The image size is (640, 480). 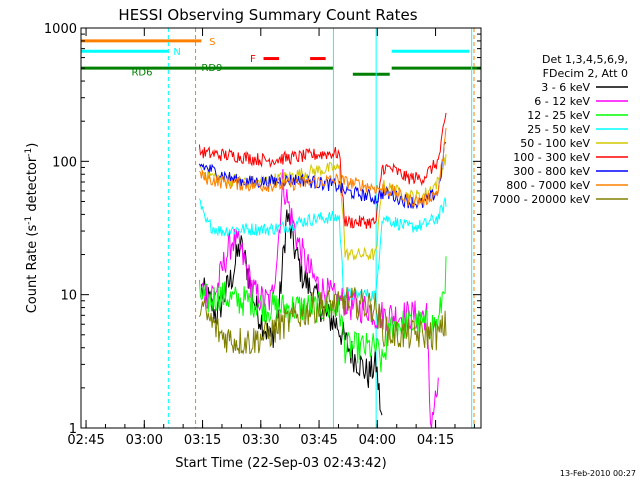 What do you see at coordinates (555, 143) in the screenshot?
I see `legend-label-50-100-kev: 50 - 100 keV` at bounding box center [555, 143].